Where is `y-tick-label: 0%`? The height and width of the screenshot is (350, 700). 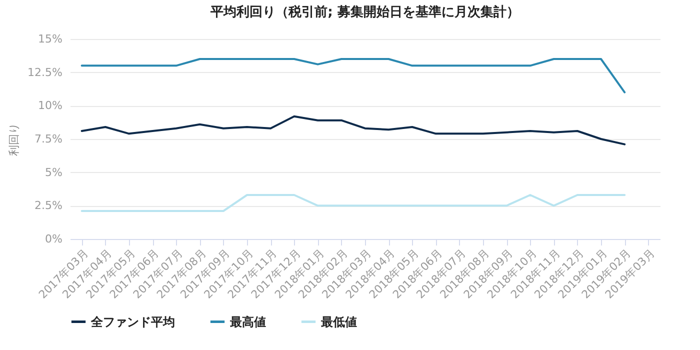 y-tick-label: 0% is located at coordinates (53, 239).